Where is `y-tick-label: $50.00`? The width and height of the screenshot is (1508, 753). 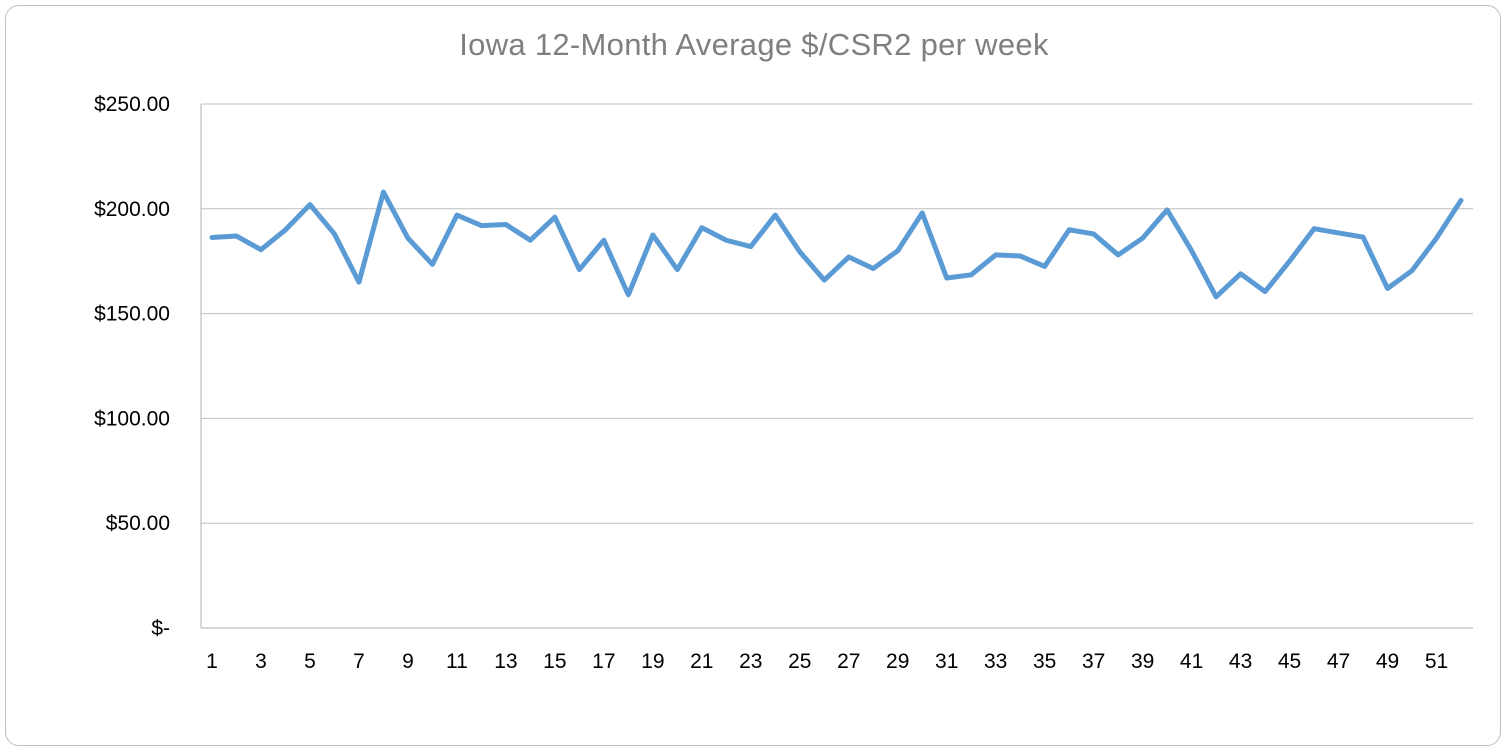
y-tick-label: $50.00 is located at coordinates (138, 523).